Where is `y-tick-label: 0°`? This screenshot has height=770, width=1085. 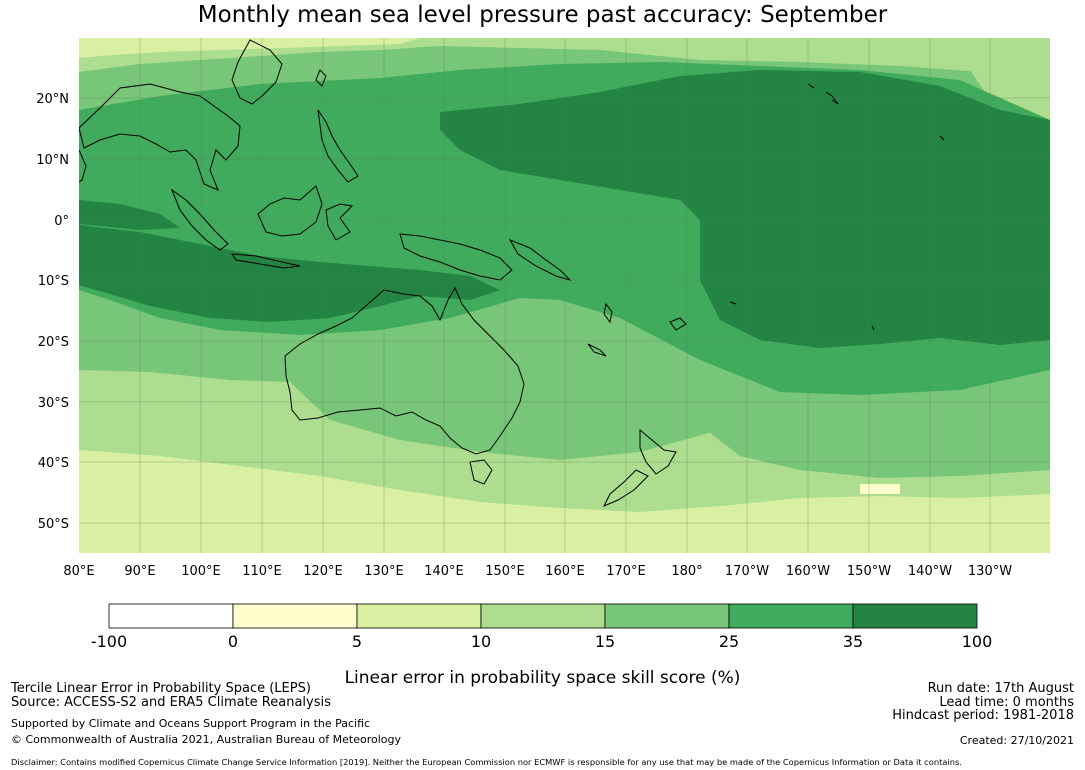
y-tick-label: 0° is located at coordinates (61, 221).